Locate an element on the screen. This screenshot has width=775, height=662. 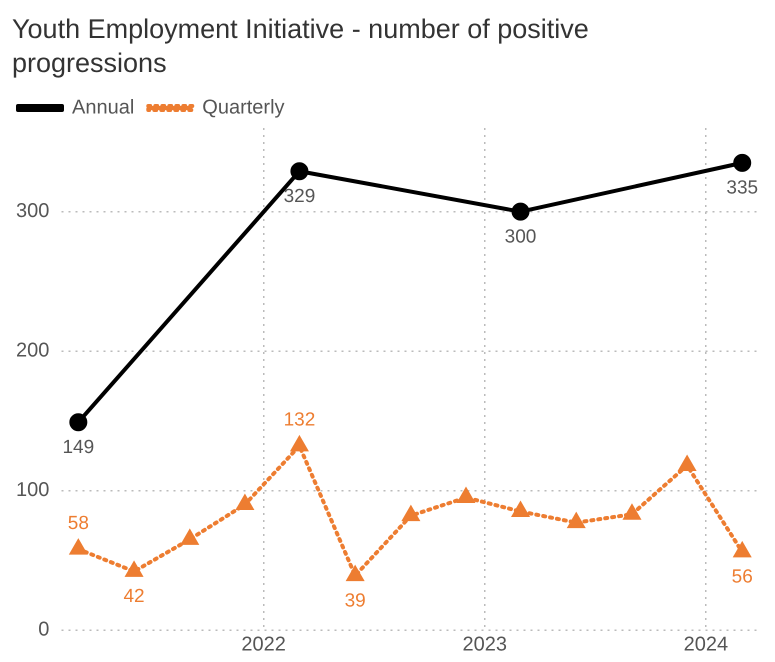
data-label: 132 is located at coordinates (300, 420).